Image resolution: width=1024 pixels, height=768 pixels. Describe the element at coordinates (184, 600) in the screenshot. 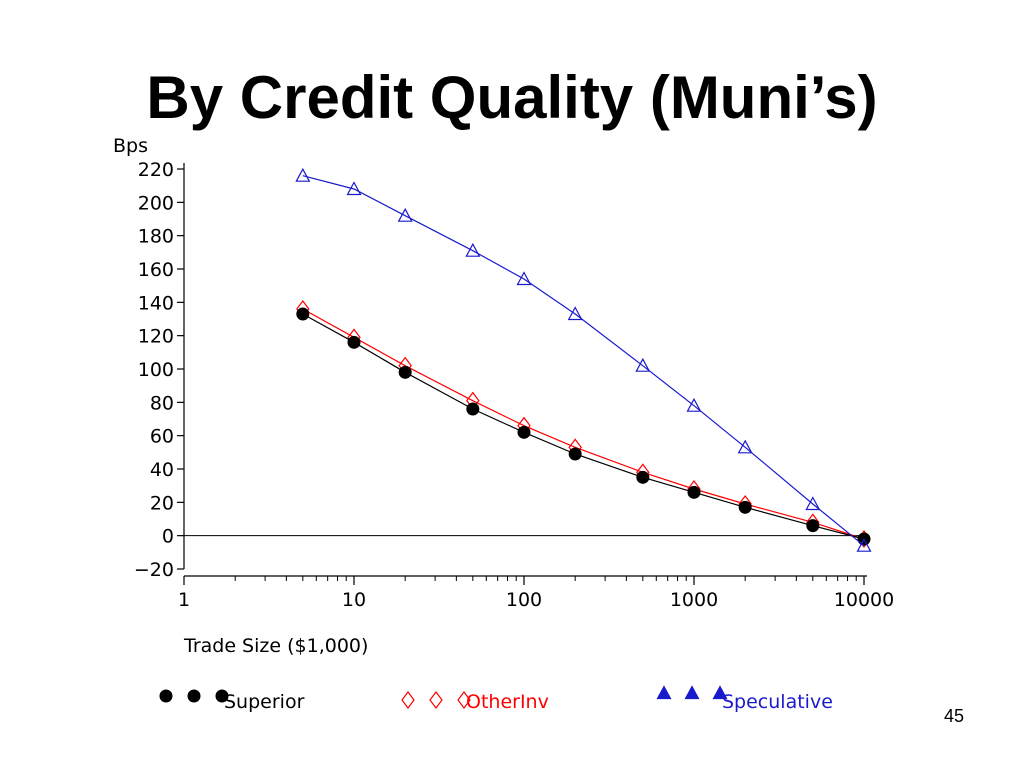

I see `x-tick-label: 1` at that location.